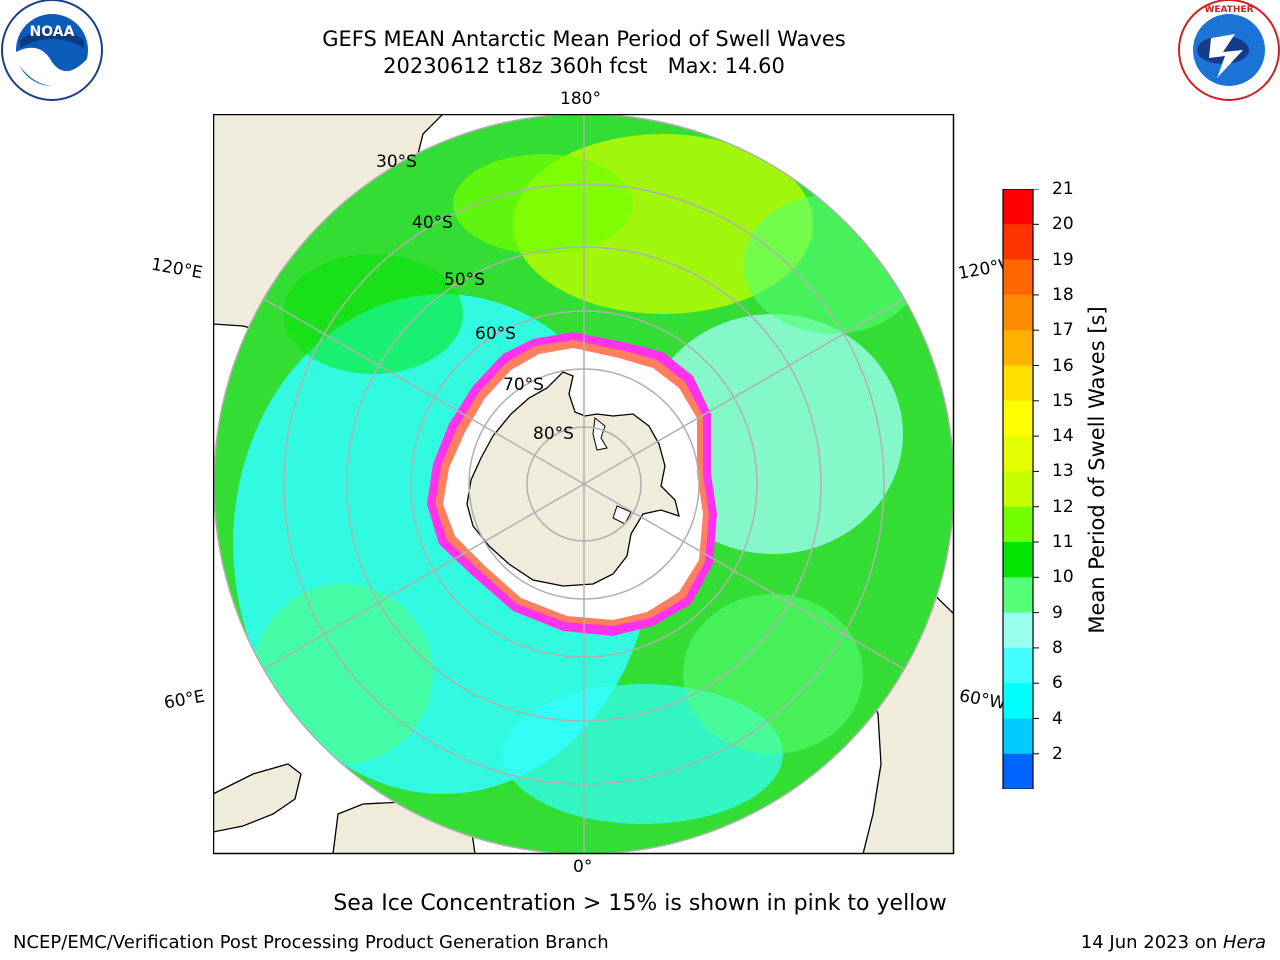  Describe the element at coordinates (1063, 189) in the screenshot. I see `colorbar-tick-label: 21` at that location.